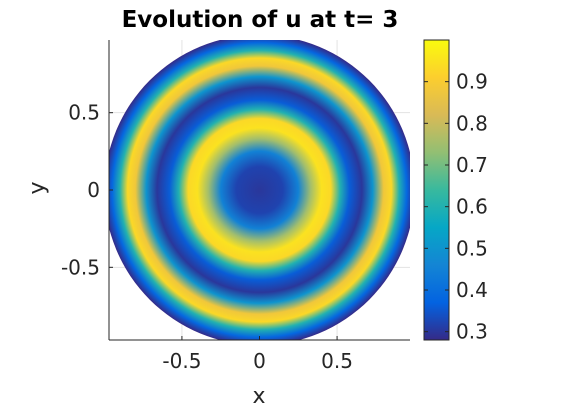  What do you see at coordinates (472, 332) in the screenshot?
I see `colorbar-tick-label: 0.3` at bounding box center [472, 332].